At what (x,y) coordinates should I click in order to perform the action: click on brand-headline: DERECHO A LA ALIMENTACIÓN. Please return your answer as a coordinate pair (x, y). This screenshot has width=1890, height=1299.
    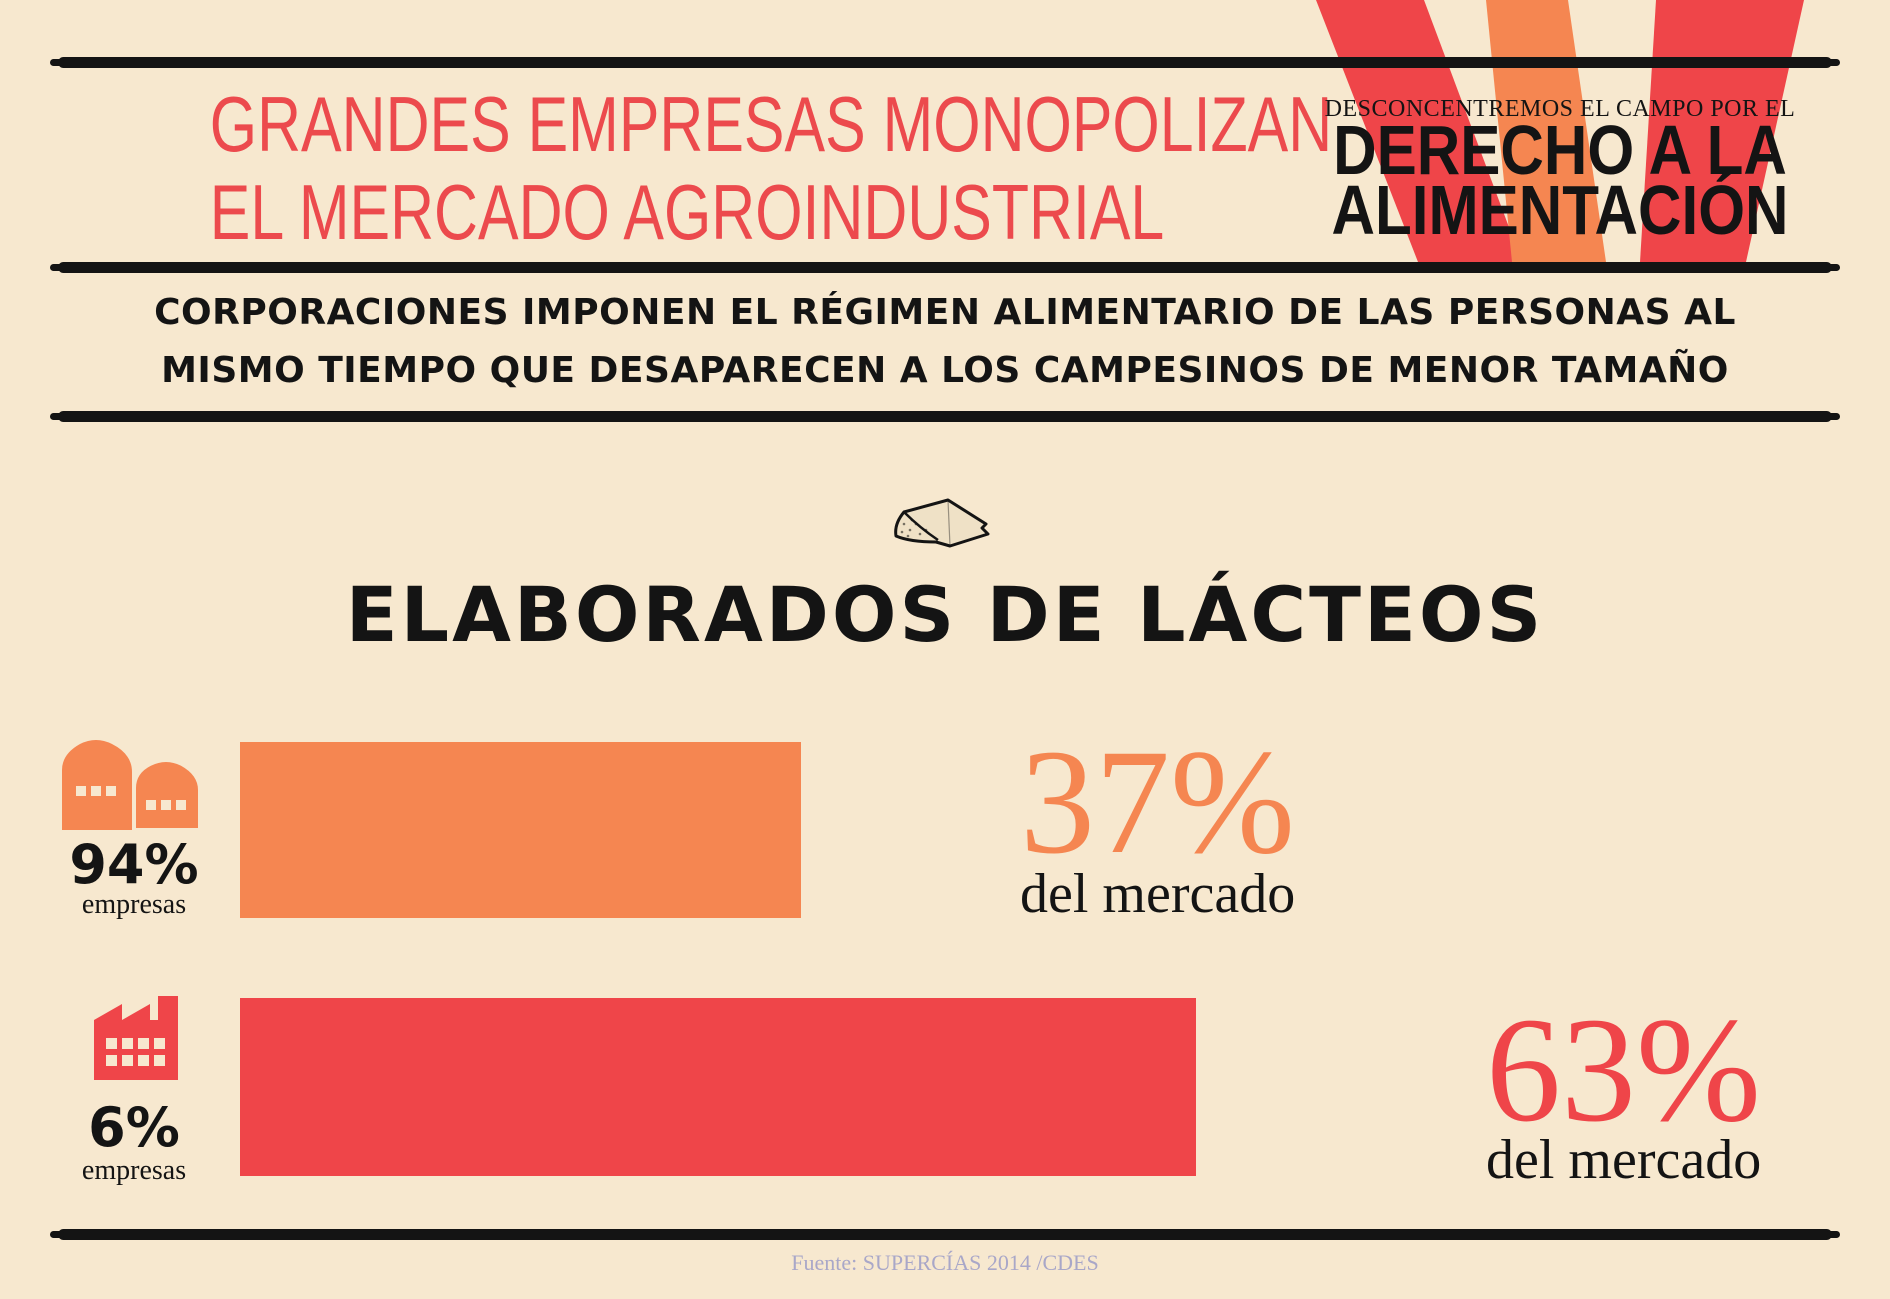
    Looking at the image, I should click on (1560, 180).